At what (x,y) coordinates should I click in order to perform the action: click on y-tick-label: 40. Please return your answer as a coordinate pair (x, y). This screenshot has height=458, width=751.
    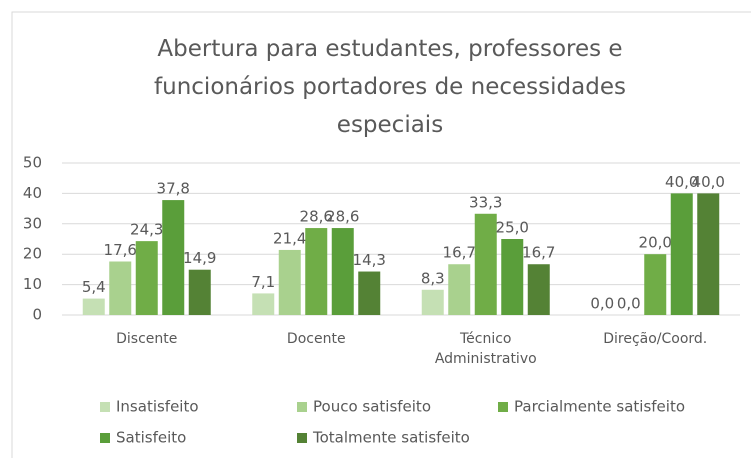
    Looking at the image, I should click on (32, 193).